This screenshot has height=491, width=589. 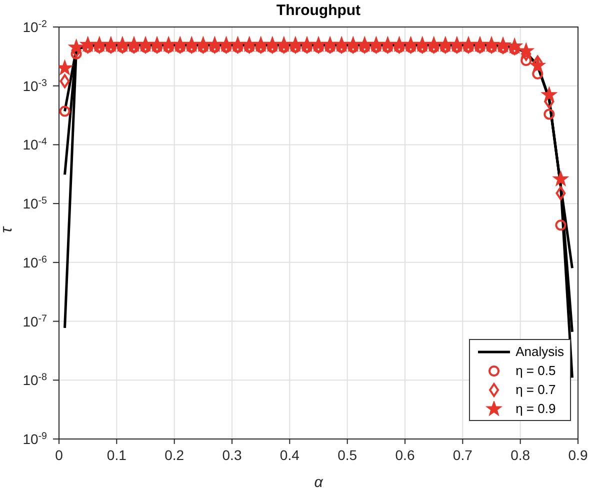 I want to click on y-tick-label: 10$^{-8}$, so click(x=35, y=380).